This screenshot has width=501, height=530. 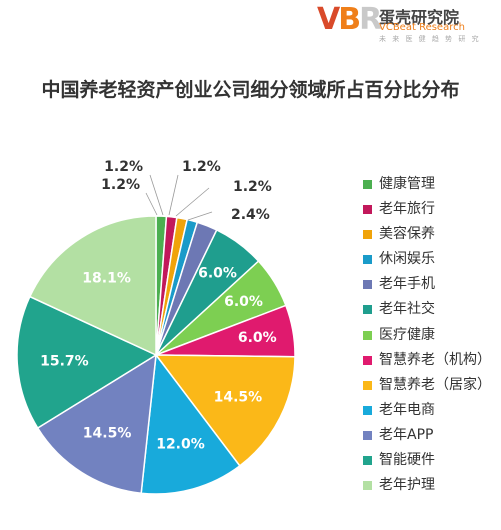 I want to click on pie-slice-老年护理, so click(x=92, y=286).